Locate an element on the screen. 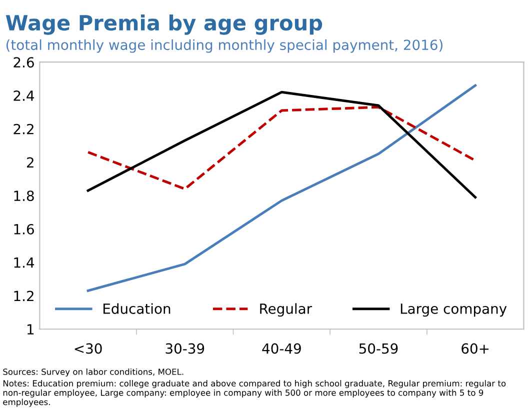 This screenshot has width=529, height=414. x-tick-label: 50-59 is located at coordinates (378, 348).